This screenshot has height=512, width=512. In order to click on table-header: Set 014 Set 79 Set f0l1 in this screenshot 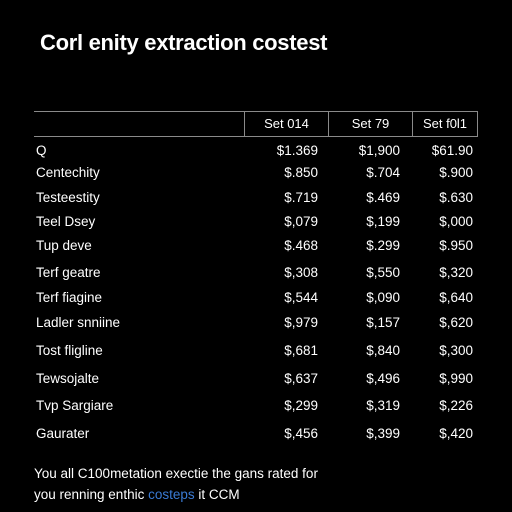, I will do `click(256, 124)`.